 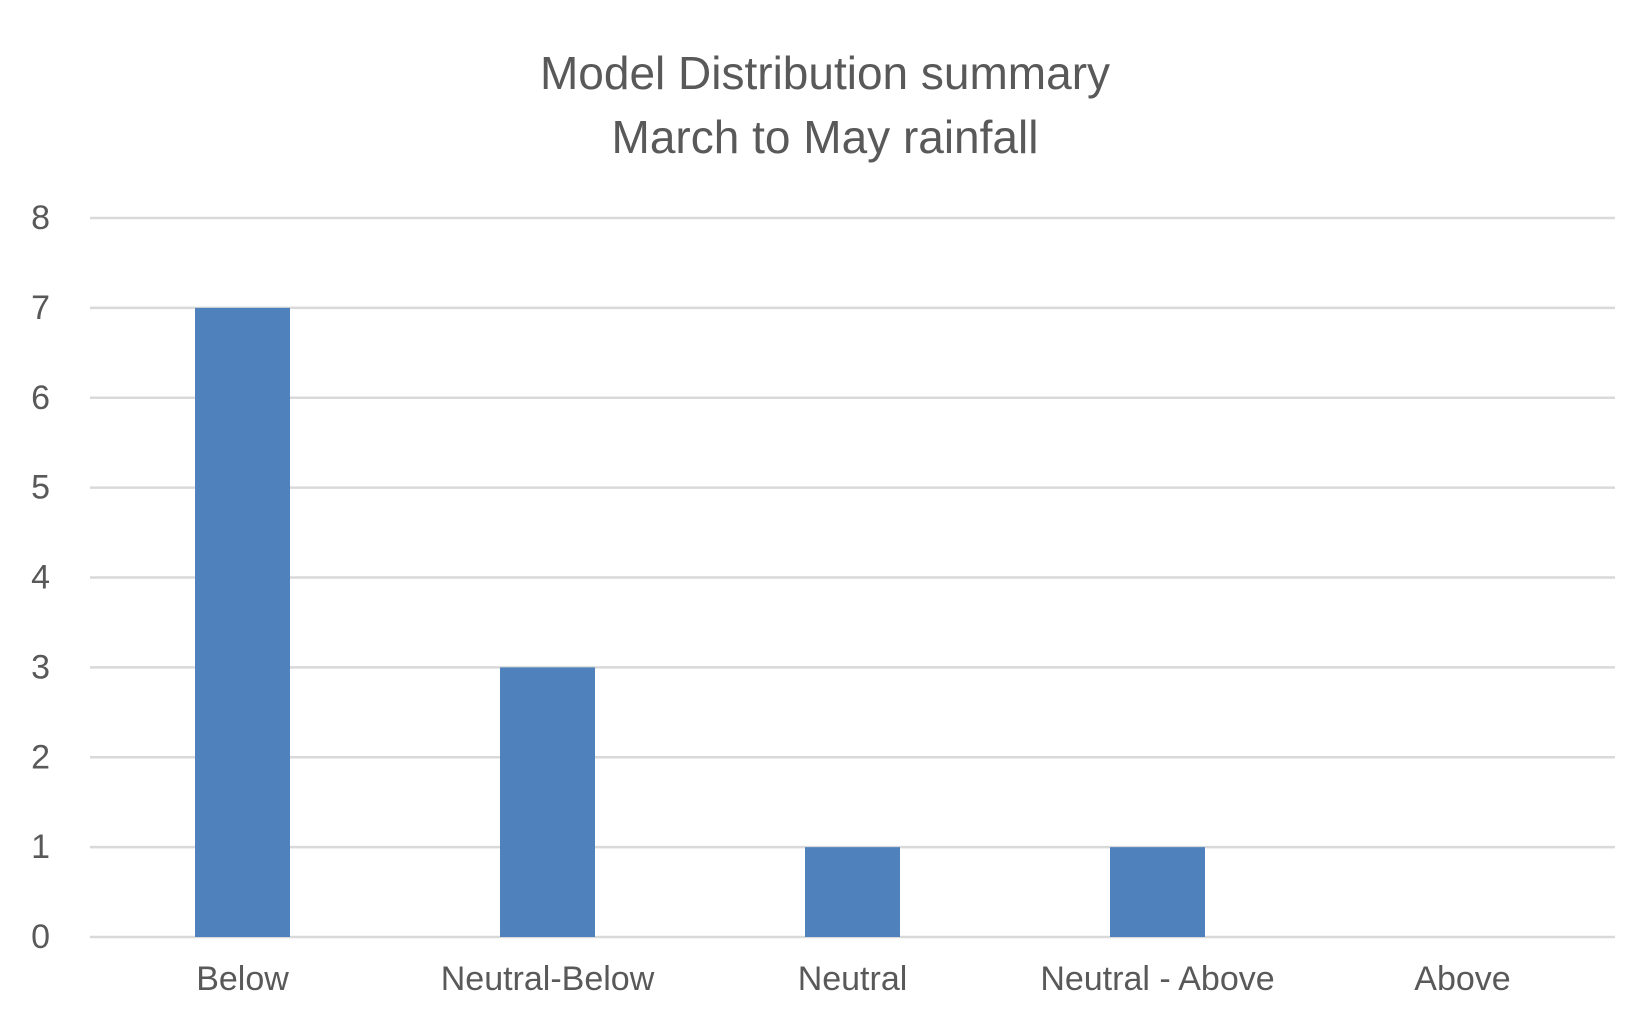 I want to click on x-tick-label: Neutral, so click(x=853, y=979).